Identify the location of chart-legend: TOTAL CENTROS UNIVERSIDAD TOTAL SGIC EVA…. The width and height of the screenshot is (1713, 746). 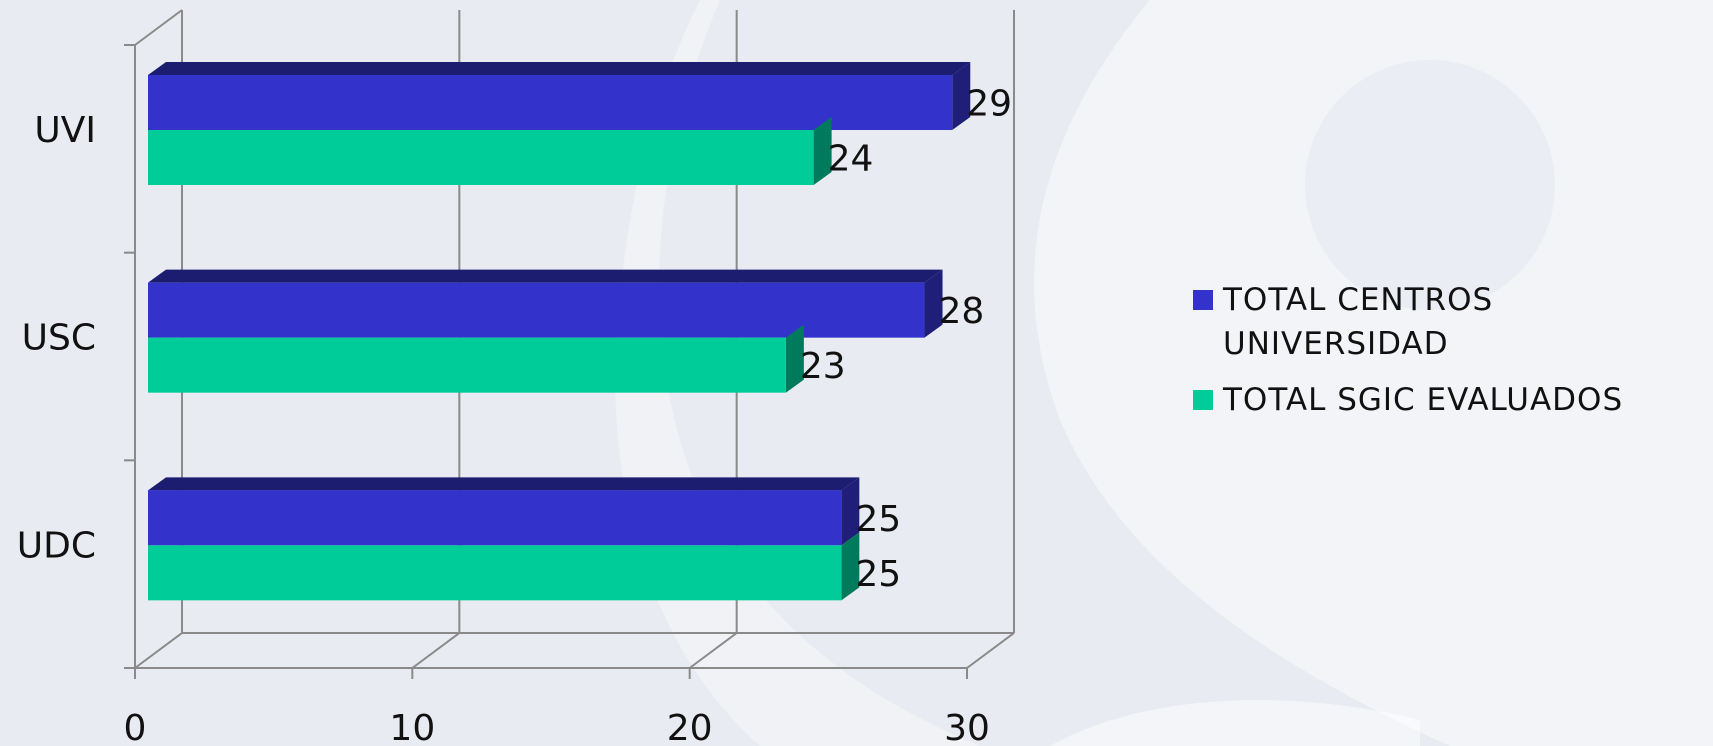
(1453, 350).